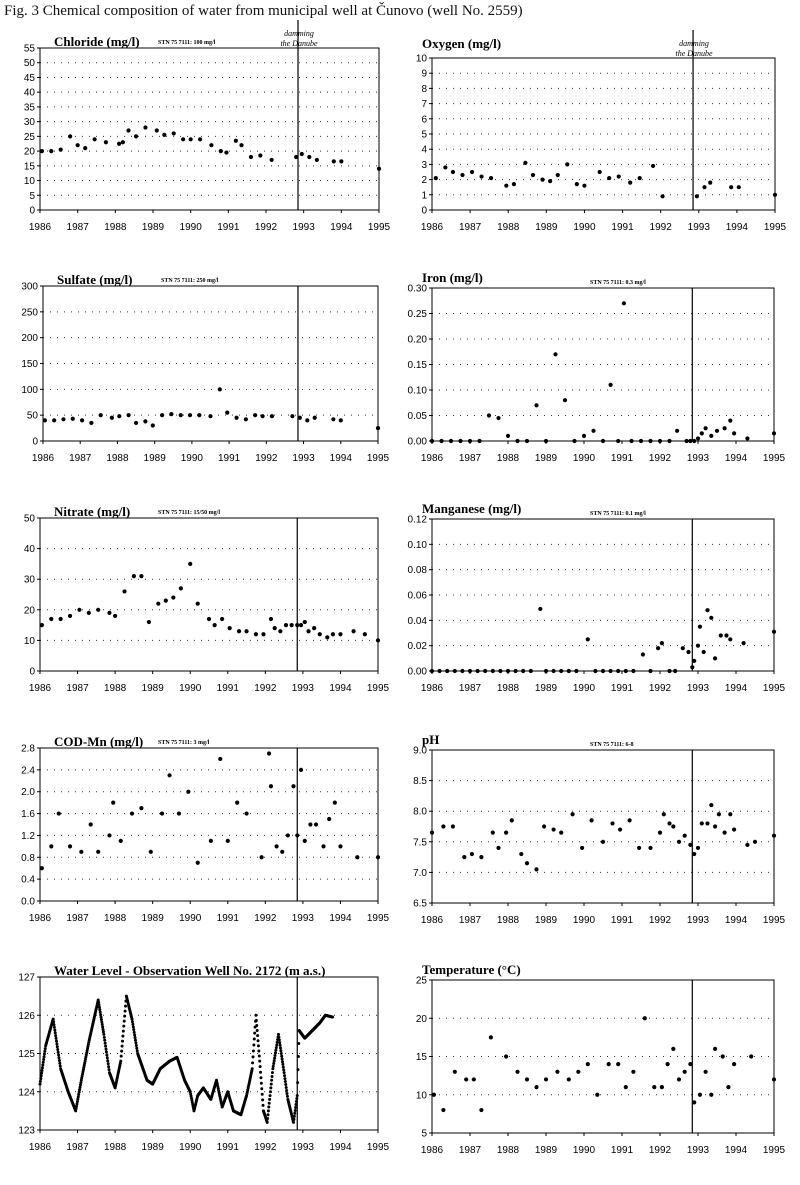  What do you see at coordinates (28, 836) in the screenshot?
I see `y-tick-label: 1.2` at bounding box center [28, 836].